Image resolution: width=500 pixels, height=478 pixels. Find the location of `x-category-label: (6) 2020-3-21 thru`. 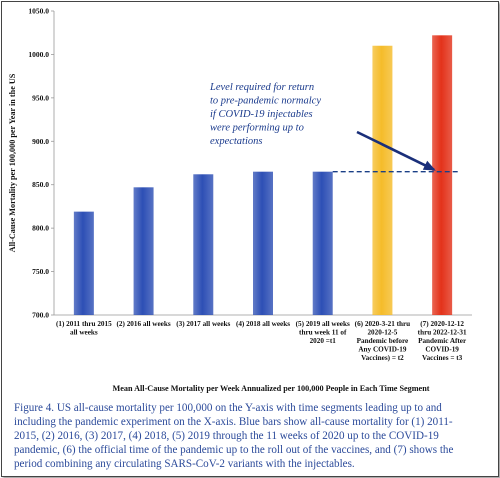

x-category-label: (6) 2020-3-21 thru is located at coordinates (383, 324).